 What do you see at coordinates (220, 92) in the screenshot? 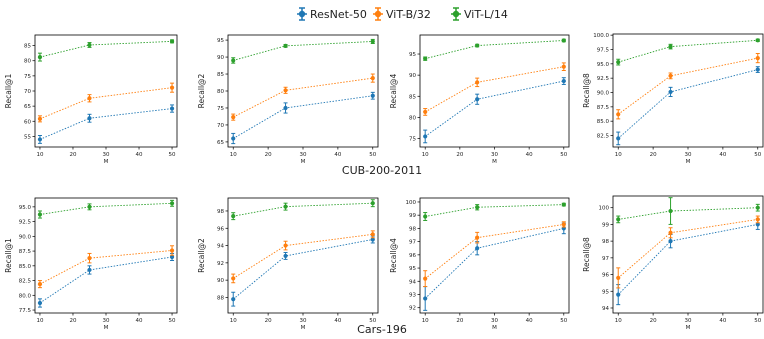
I see `y-tick-label: 80` at bounding box center [220, 92].